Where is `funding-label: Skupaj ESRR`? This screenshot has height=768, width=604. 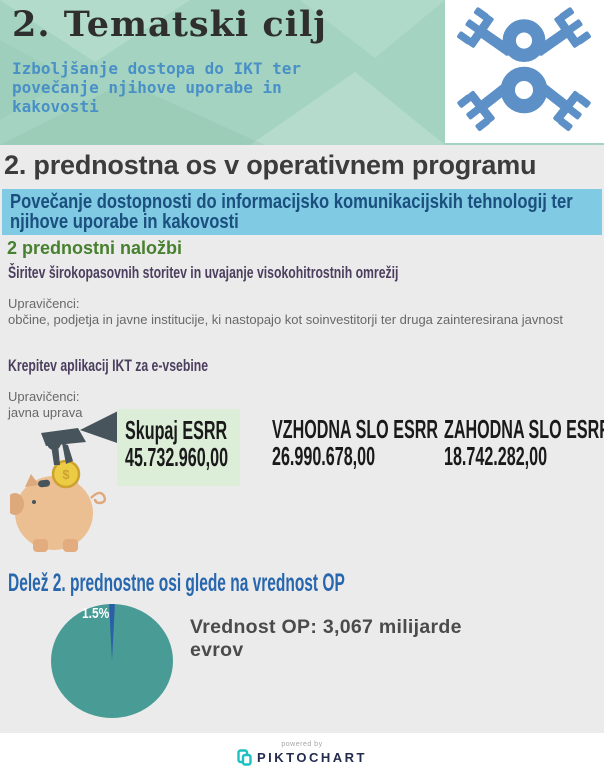 funding-label: Skupaj ESRR is located at coordinates (176, 430).